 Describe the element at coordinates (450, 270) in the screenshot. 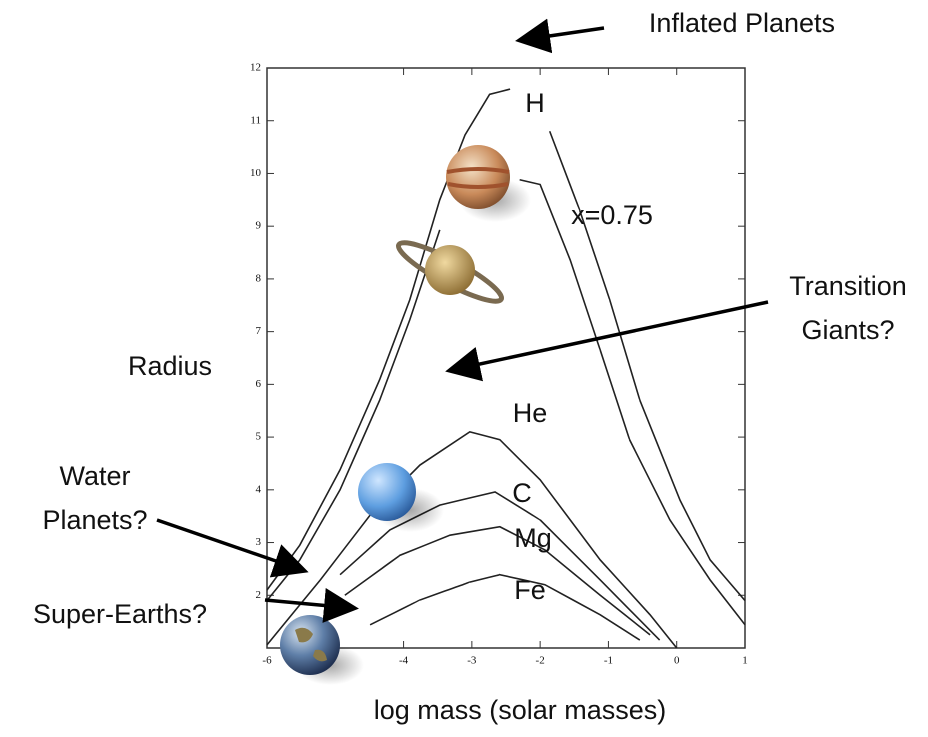

I see `saturn` at that location.